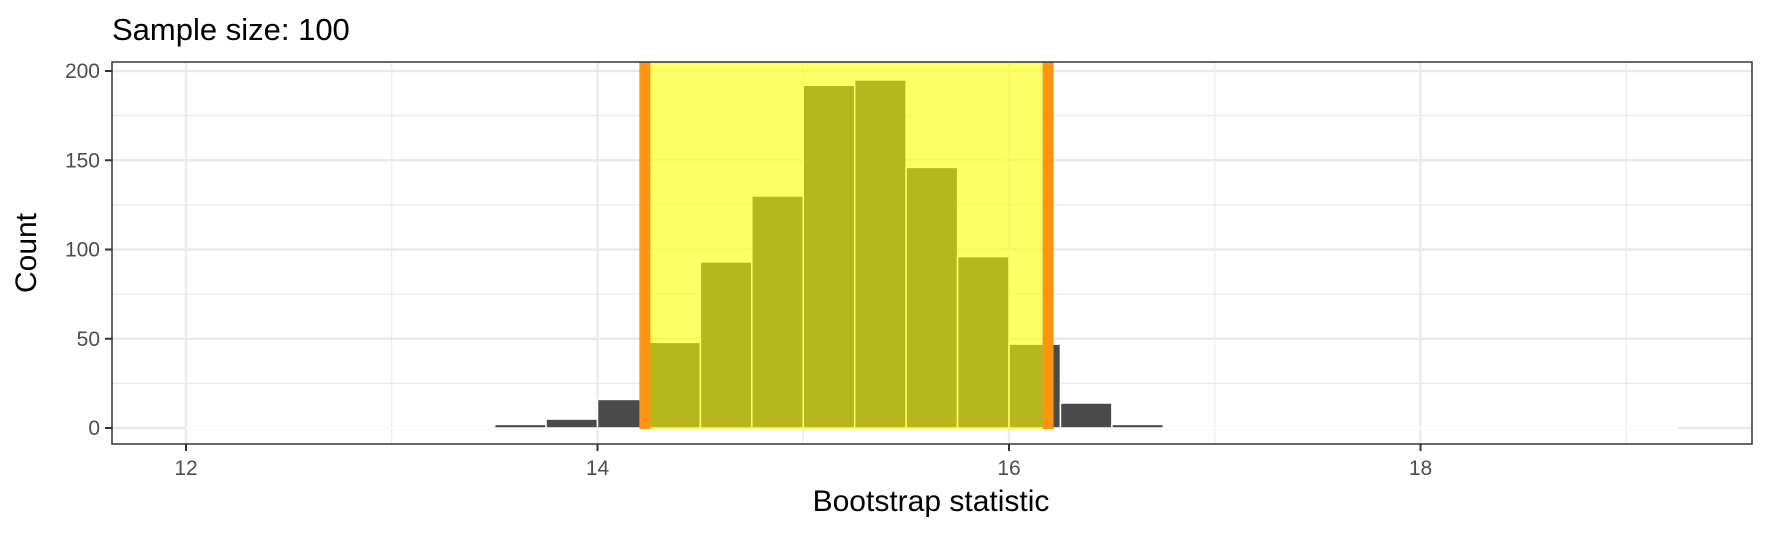 Image resolution: width=1766 pixels, height=537 pixels. Describe the element at coordinates (1008, 468) in the screenshot. I see `x-tick-label: 16` at that location.